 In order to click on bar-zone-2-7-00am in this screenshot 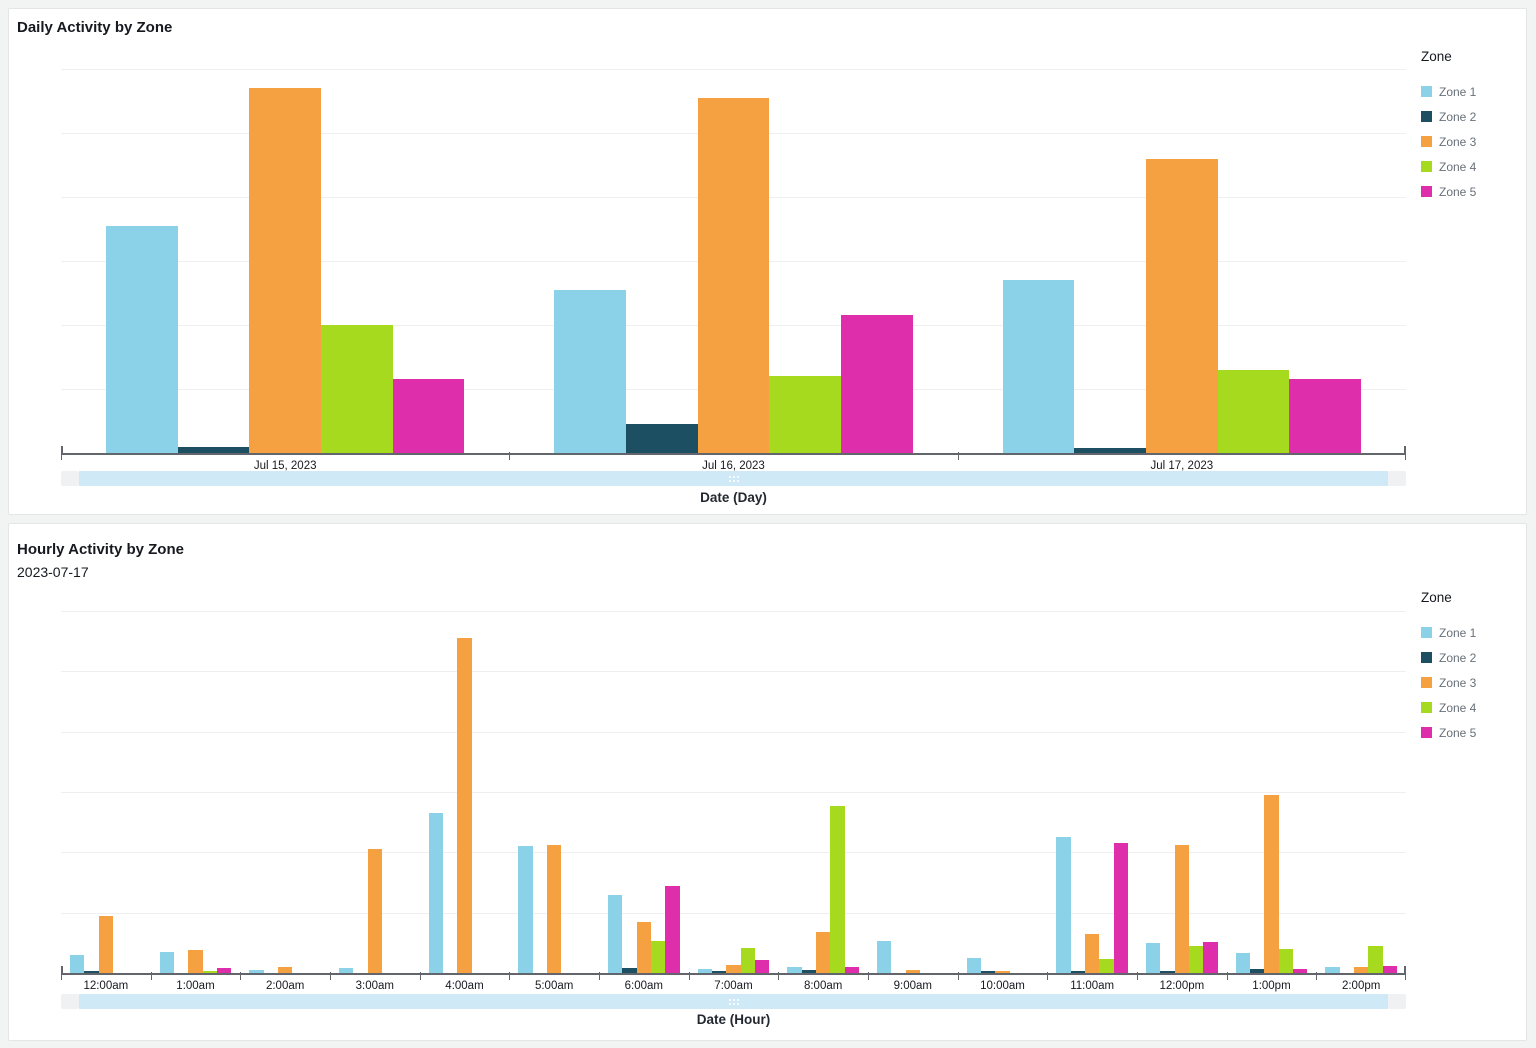, I will do `click(719, 971)`.